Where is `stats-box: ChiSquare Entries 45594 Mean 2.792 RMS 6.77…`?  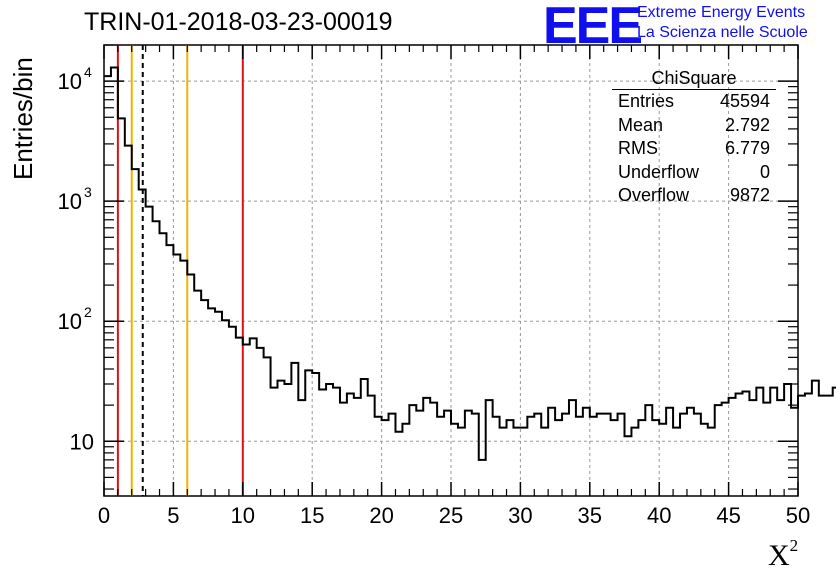 stats-box: ChiSquare Entries 45594 Mean 2.792 RMS 6.77… is located at coordinates (694, 138).